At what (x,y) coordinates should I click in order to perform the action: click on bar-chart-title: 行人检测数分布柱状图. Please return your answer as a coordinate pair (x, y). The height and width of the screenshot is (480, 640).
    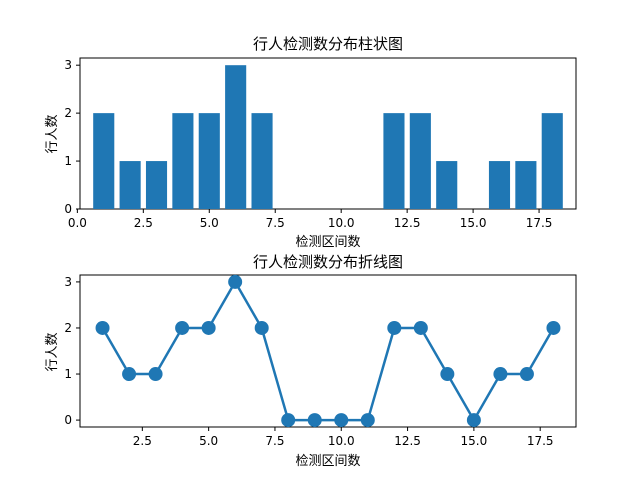
    Looking at the image, I should click on (328, 44).